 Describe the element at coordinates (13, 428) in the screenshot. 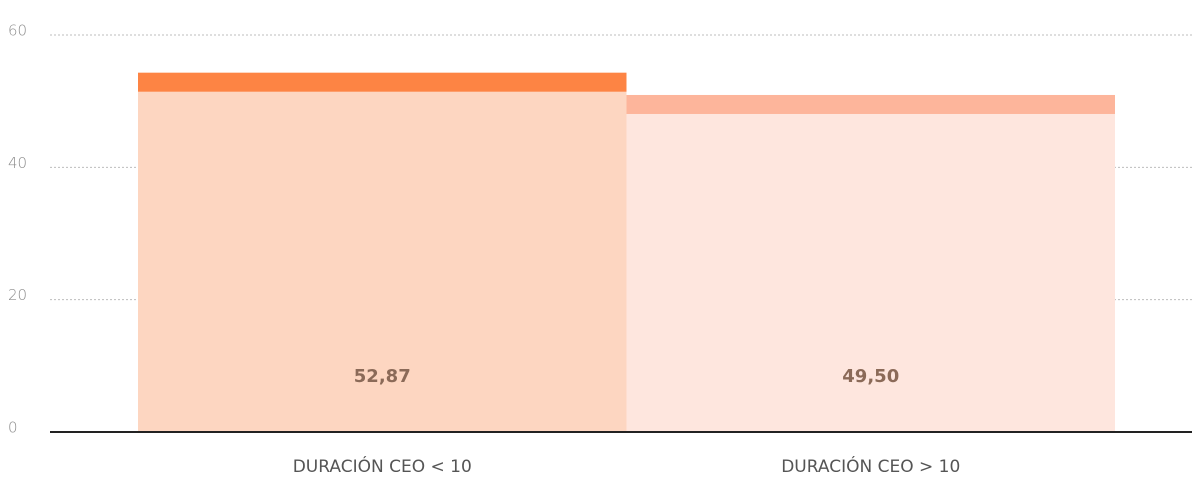

I see `y-tick-label: 0` at that location.